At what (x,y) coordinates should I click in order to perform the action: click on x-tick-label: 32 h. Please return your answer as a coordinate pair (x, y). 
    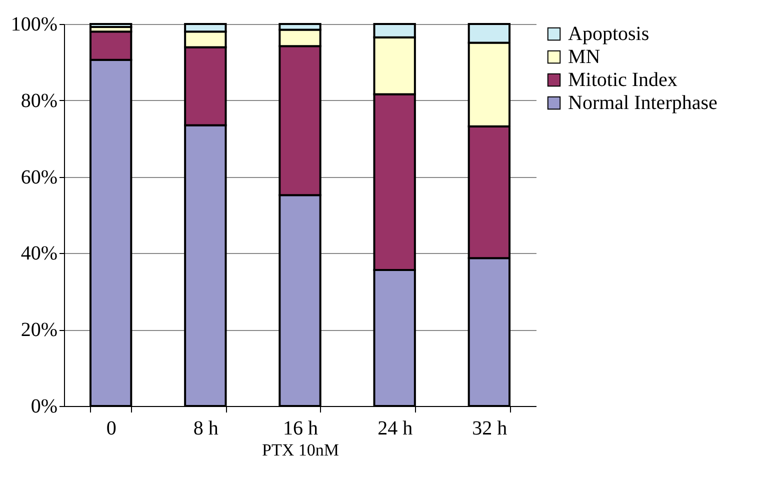
    Looking at the image, I should click on (490, 429).